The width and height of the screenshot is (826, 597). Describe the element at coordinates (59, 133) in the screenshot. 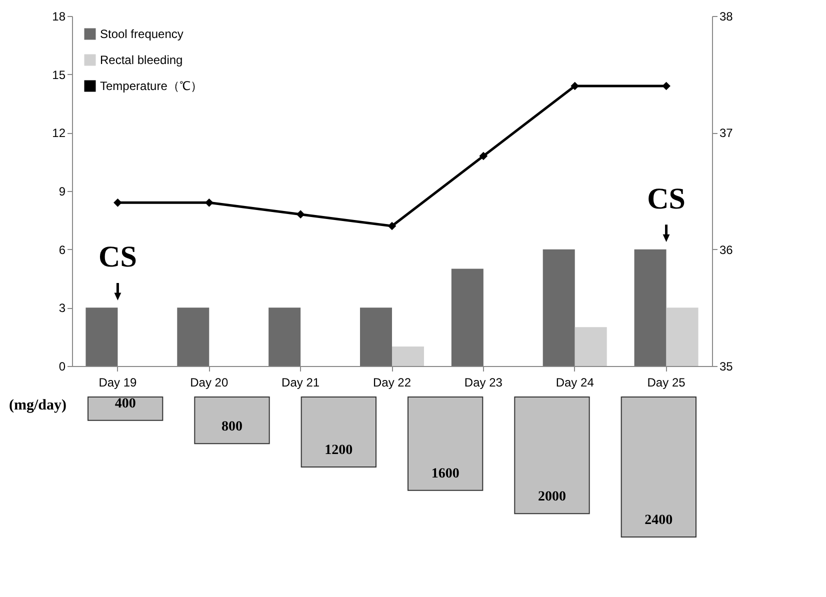

I see `y-tick-label: 12` at that location.